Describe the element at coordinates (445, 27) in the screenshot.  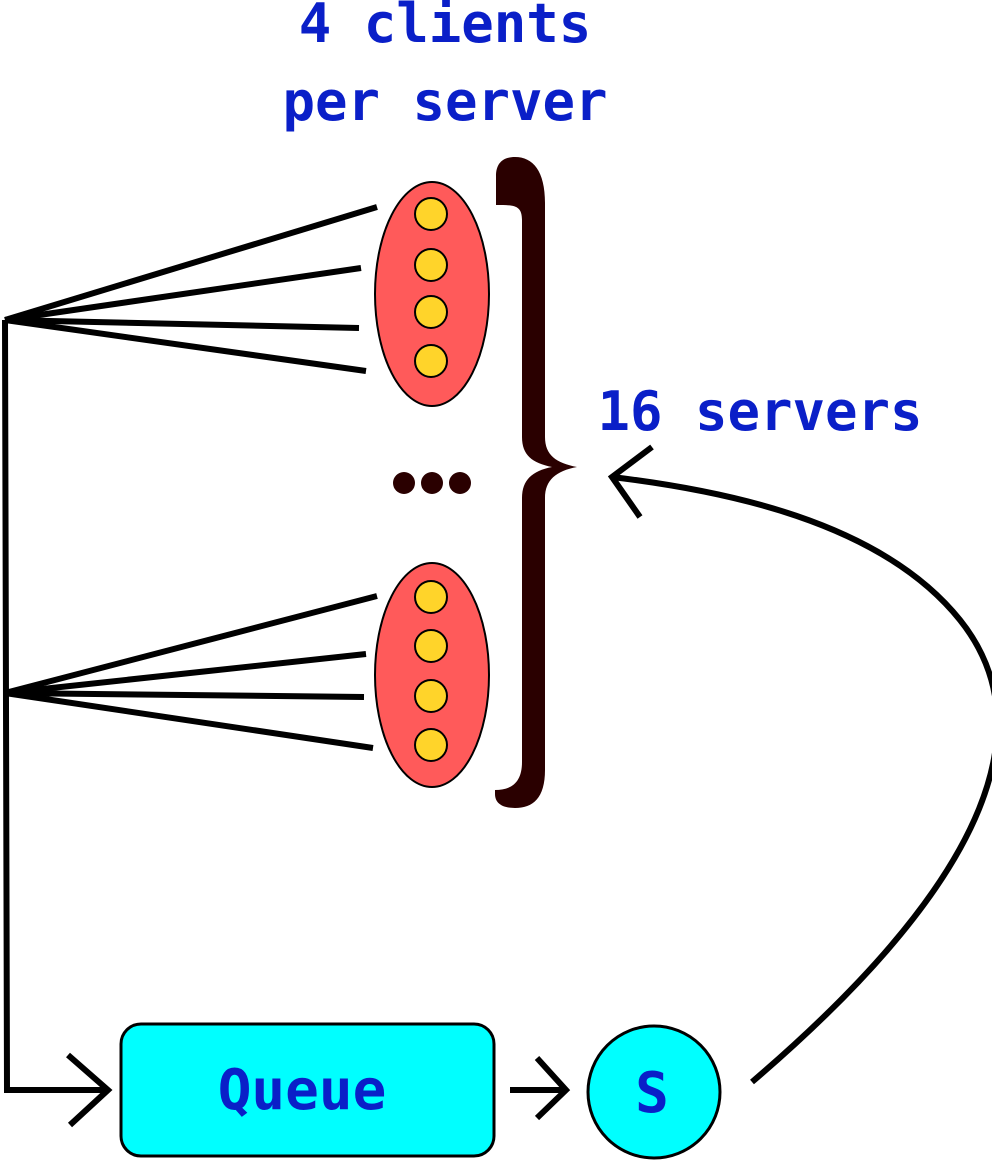
I see `clients-per-server-label-line1: 4 clients` at that location.